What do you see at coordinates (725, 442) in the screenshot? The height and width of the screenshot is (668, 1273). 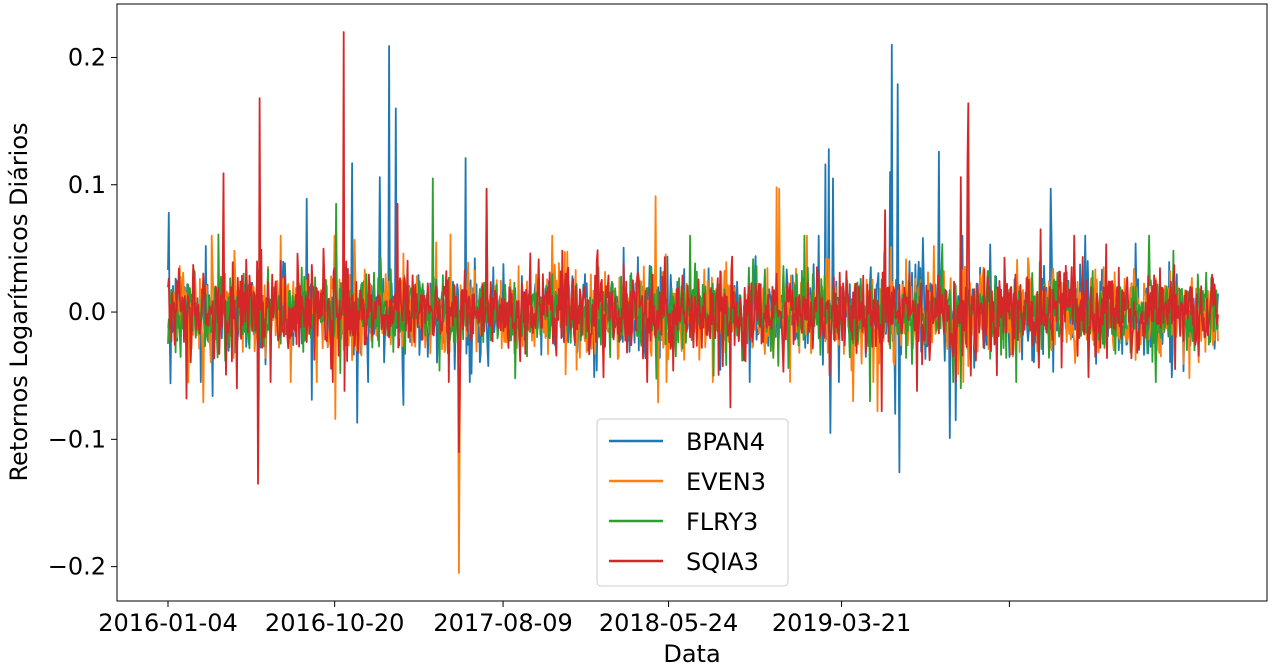 I see `legend-label-bpan4: BPAN4` at bounding box center [725, 442].